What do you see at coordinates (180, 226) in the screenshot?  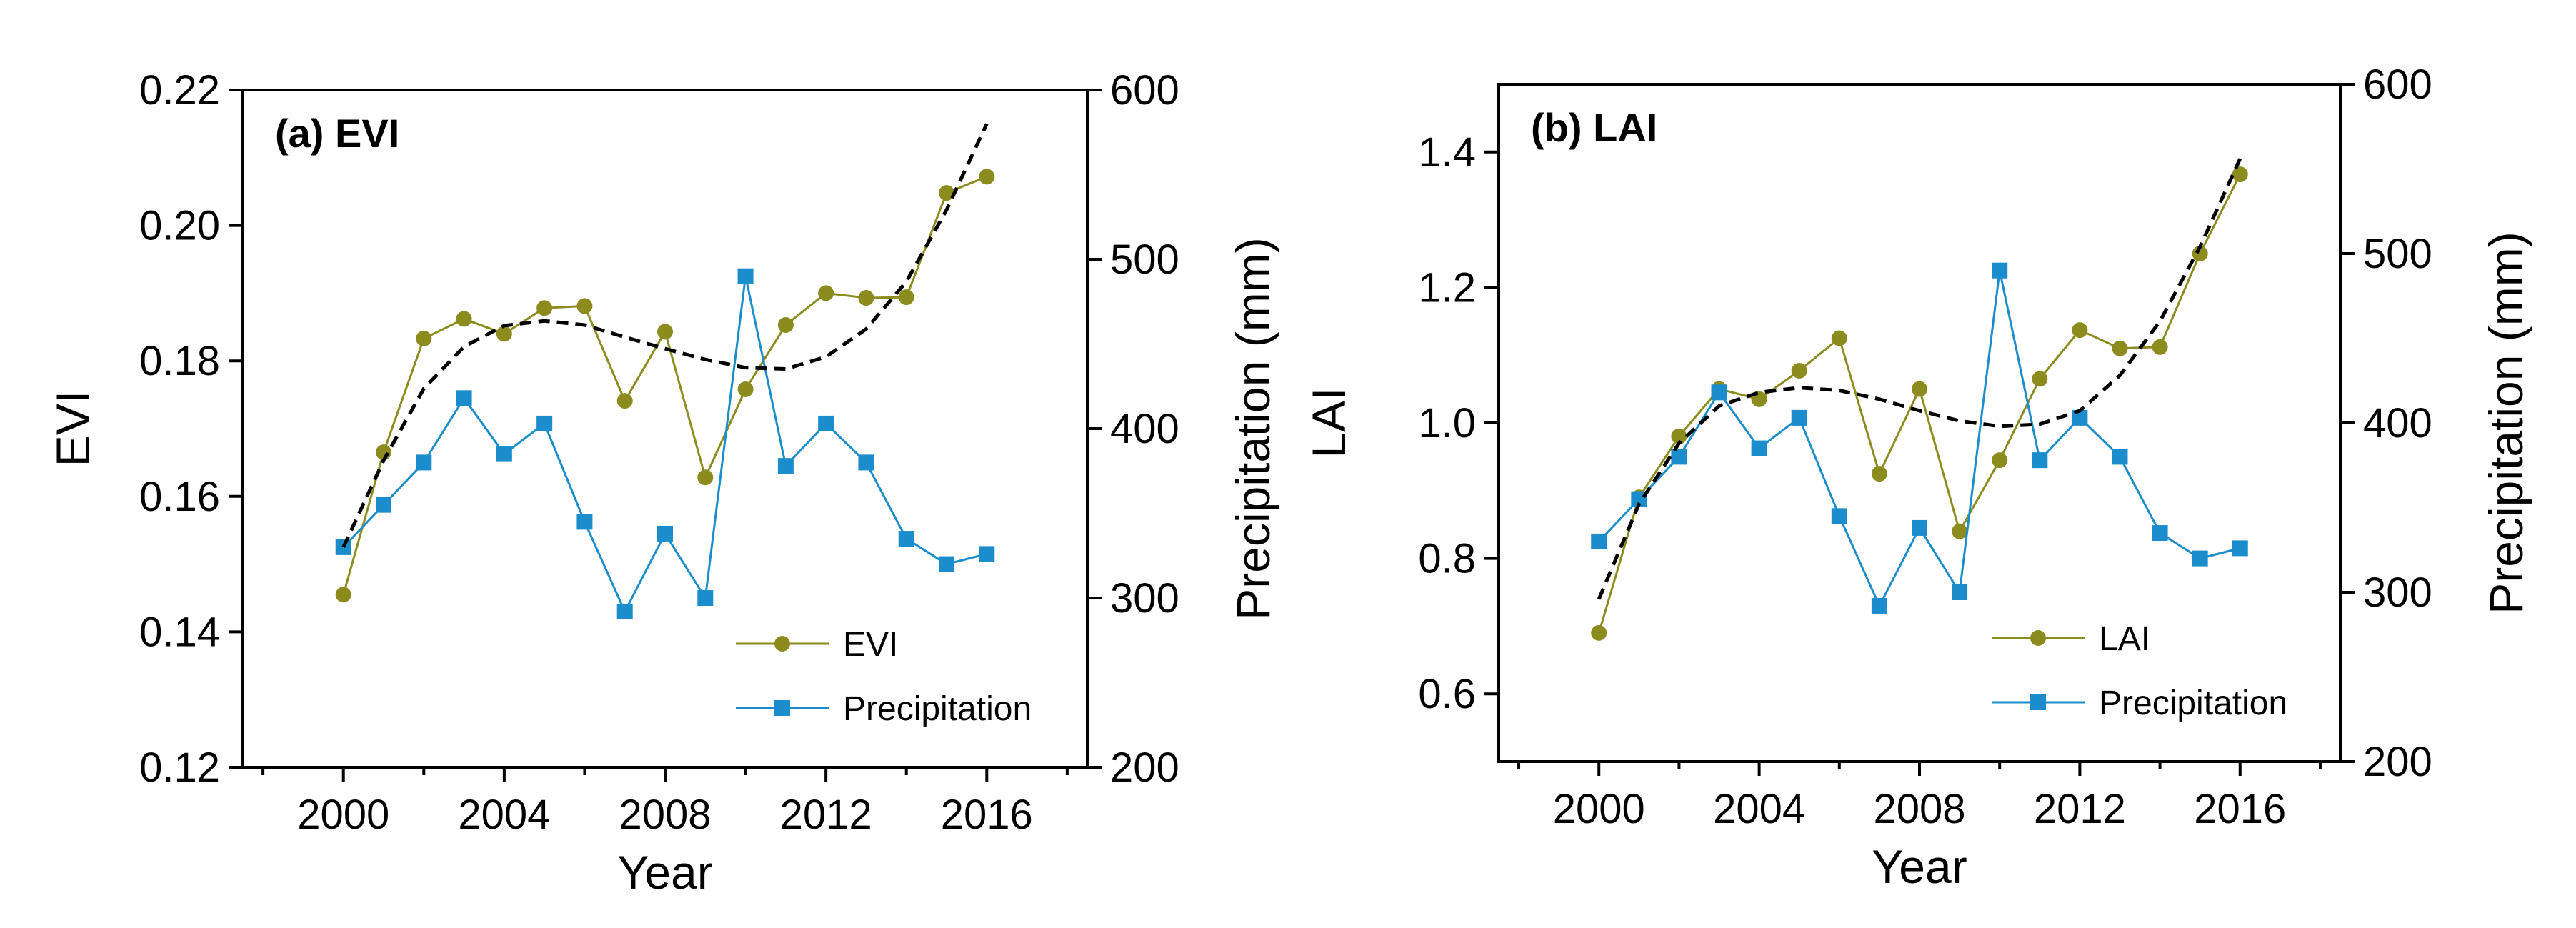 I see `y-left-tick-label: 0.20` at bounding box center [180, 226].